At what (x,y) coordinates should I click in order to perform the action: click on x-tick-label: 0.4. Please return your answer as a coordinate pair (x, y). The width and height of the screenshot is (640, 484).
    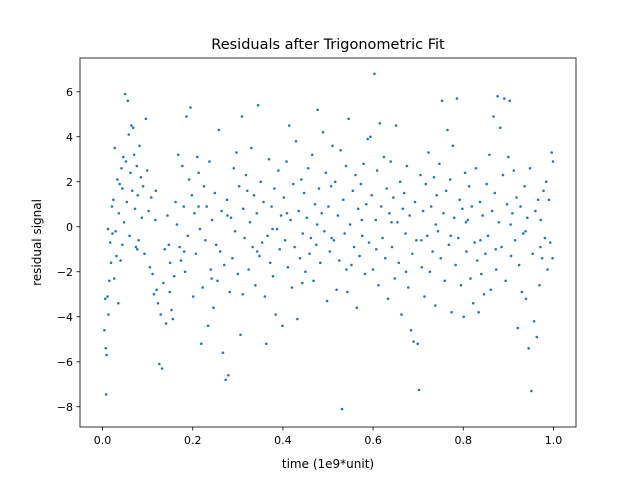
    Looking at the image, I should click on (283, 440).